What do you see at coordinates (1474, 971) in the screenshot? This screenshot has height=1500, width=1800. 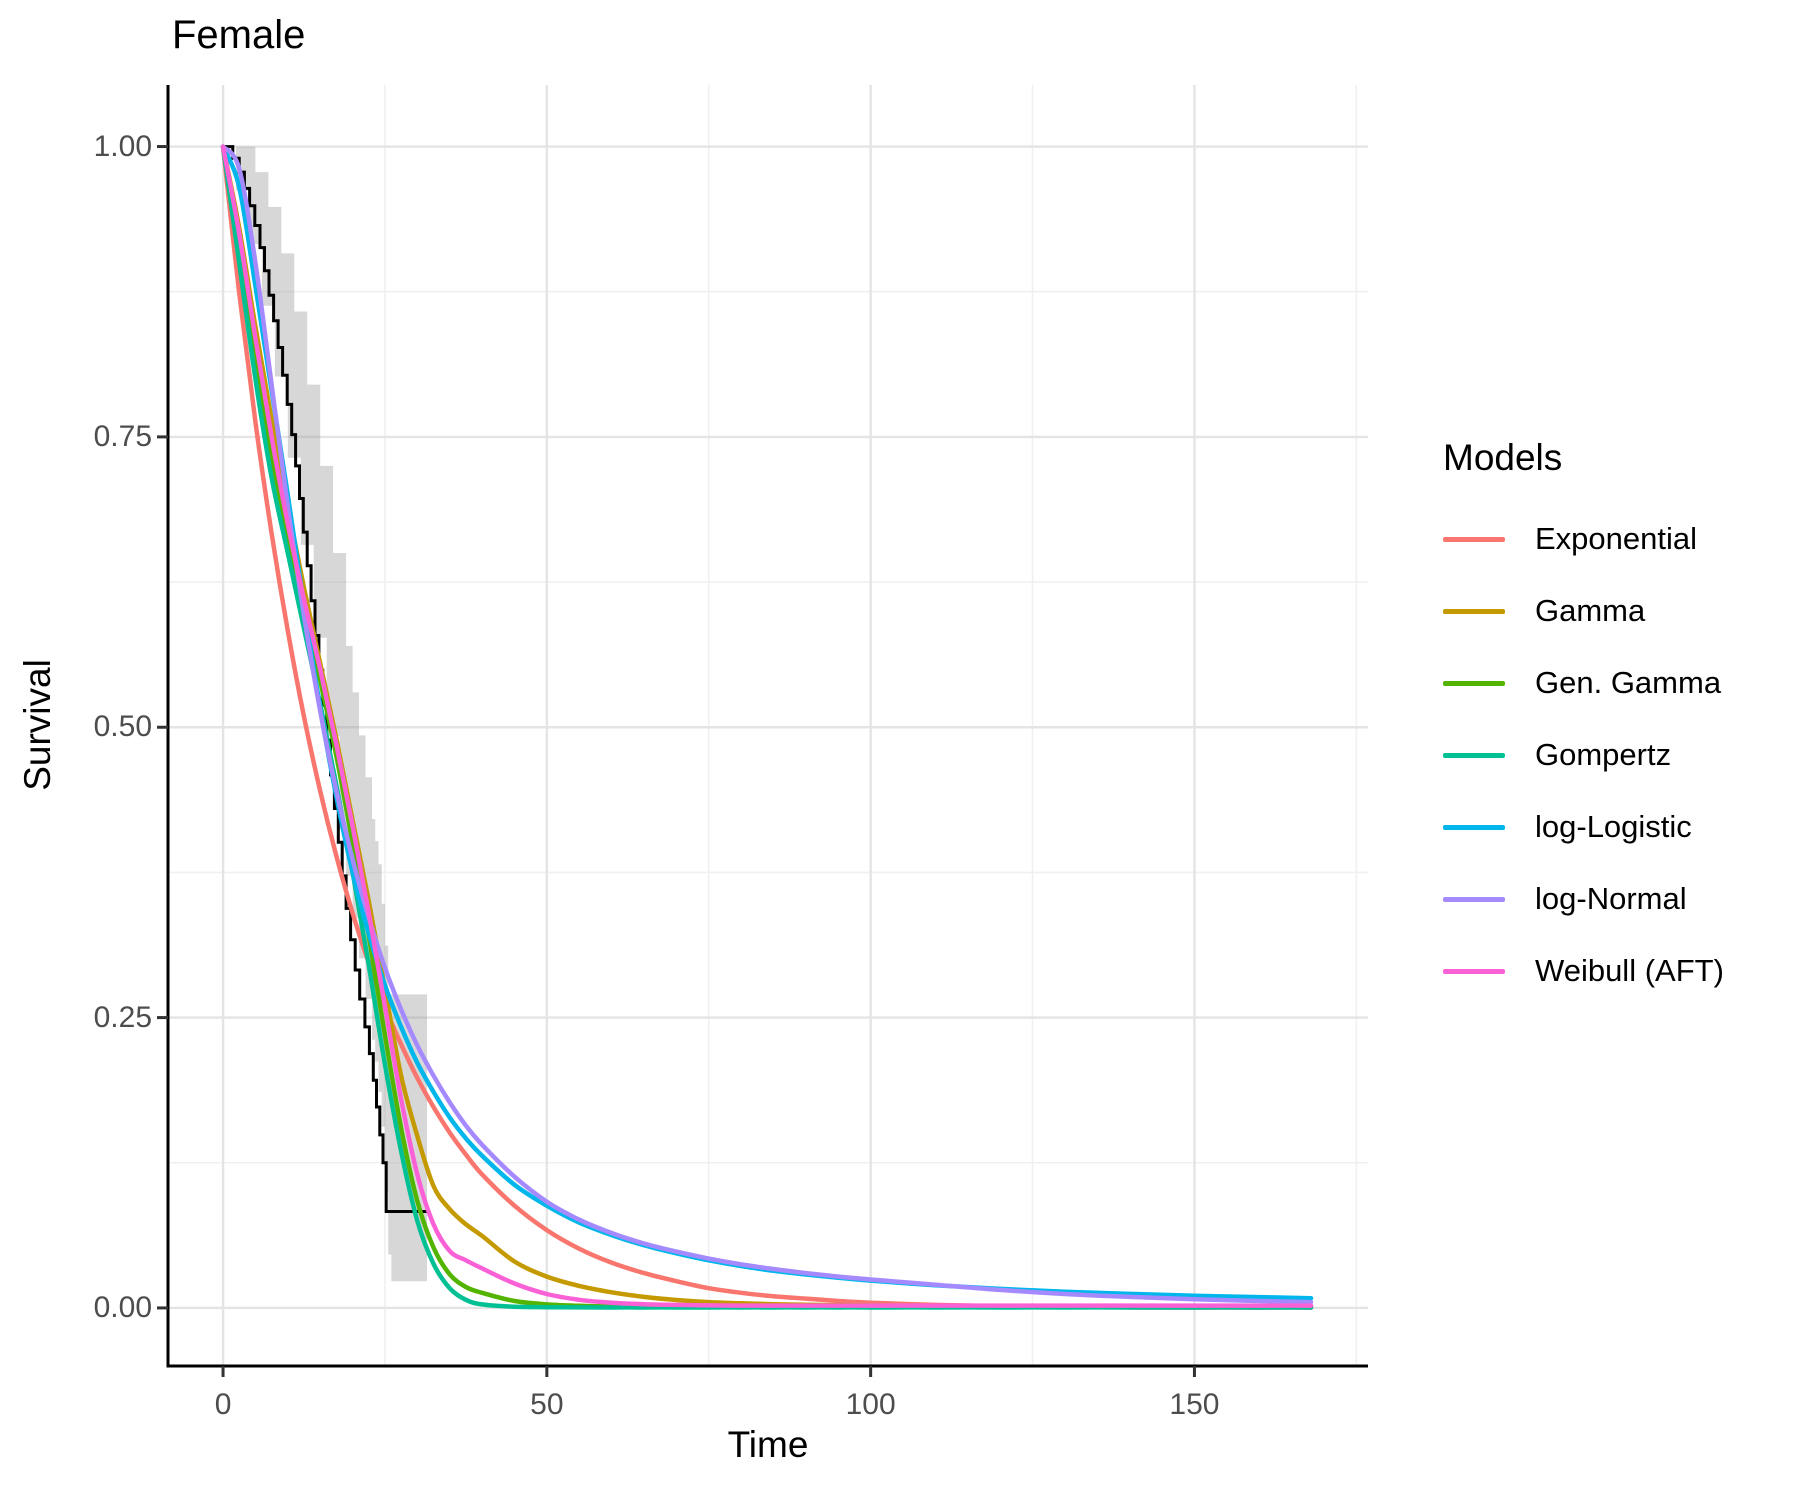 I see `legend-key-line-weibull-aft` at bounding box center [1474, 971].